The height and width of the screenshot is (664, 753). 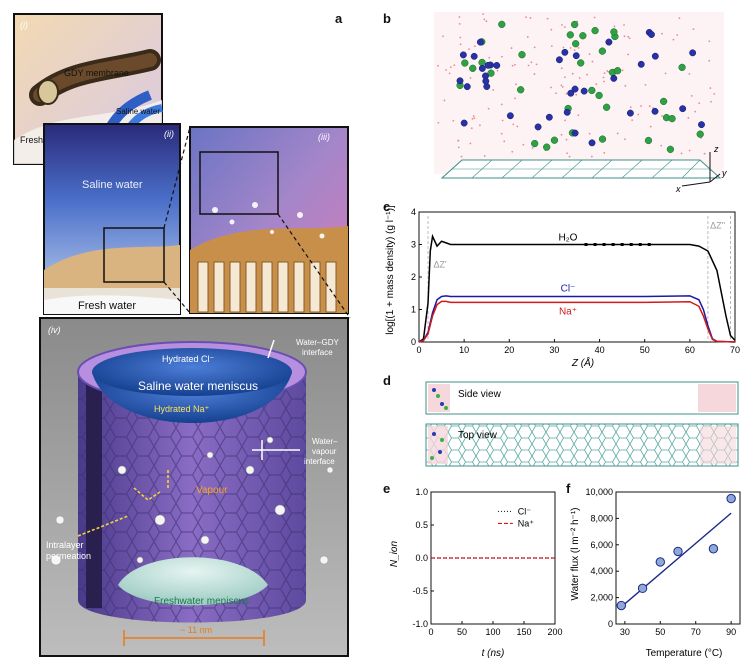 I want to click on top-view-panel, so click(x=582, y=445).